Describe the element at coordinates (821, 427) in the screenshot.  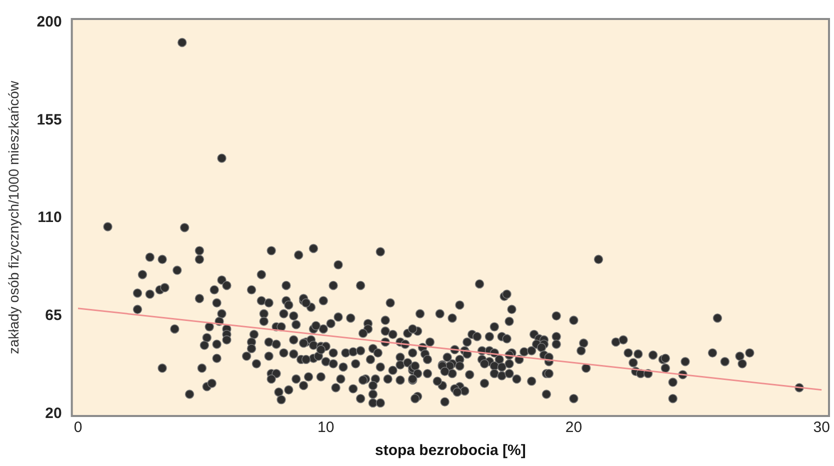
I see `x-tick-label: 30` at that location.